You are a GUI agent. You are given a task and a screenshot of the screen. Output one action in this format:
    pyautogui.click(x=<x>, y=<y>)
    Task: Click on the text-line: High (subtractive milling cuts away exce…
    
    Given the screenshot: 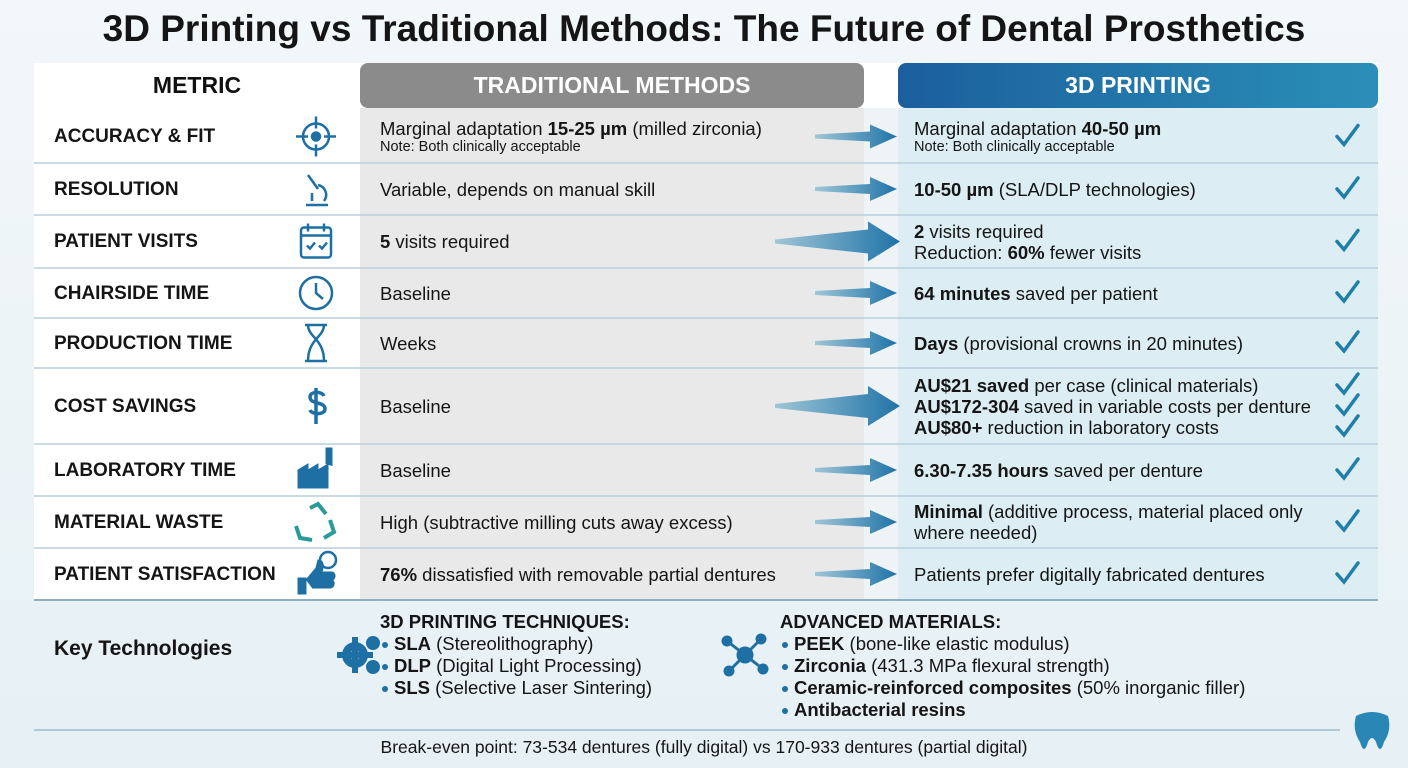 What is the action you would take?
    pyautogui.click(x=556, y=522)
    